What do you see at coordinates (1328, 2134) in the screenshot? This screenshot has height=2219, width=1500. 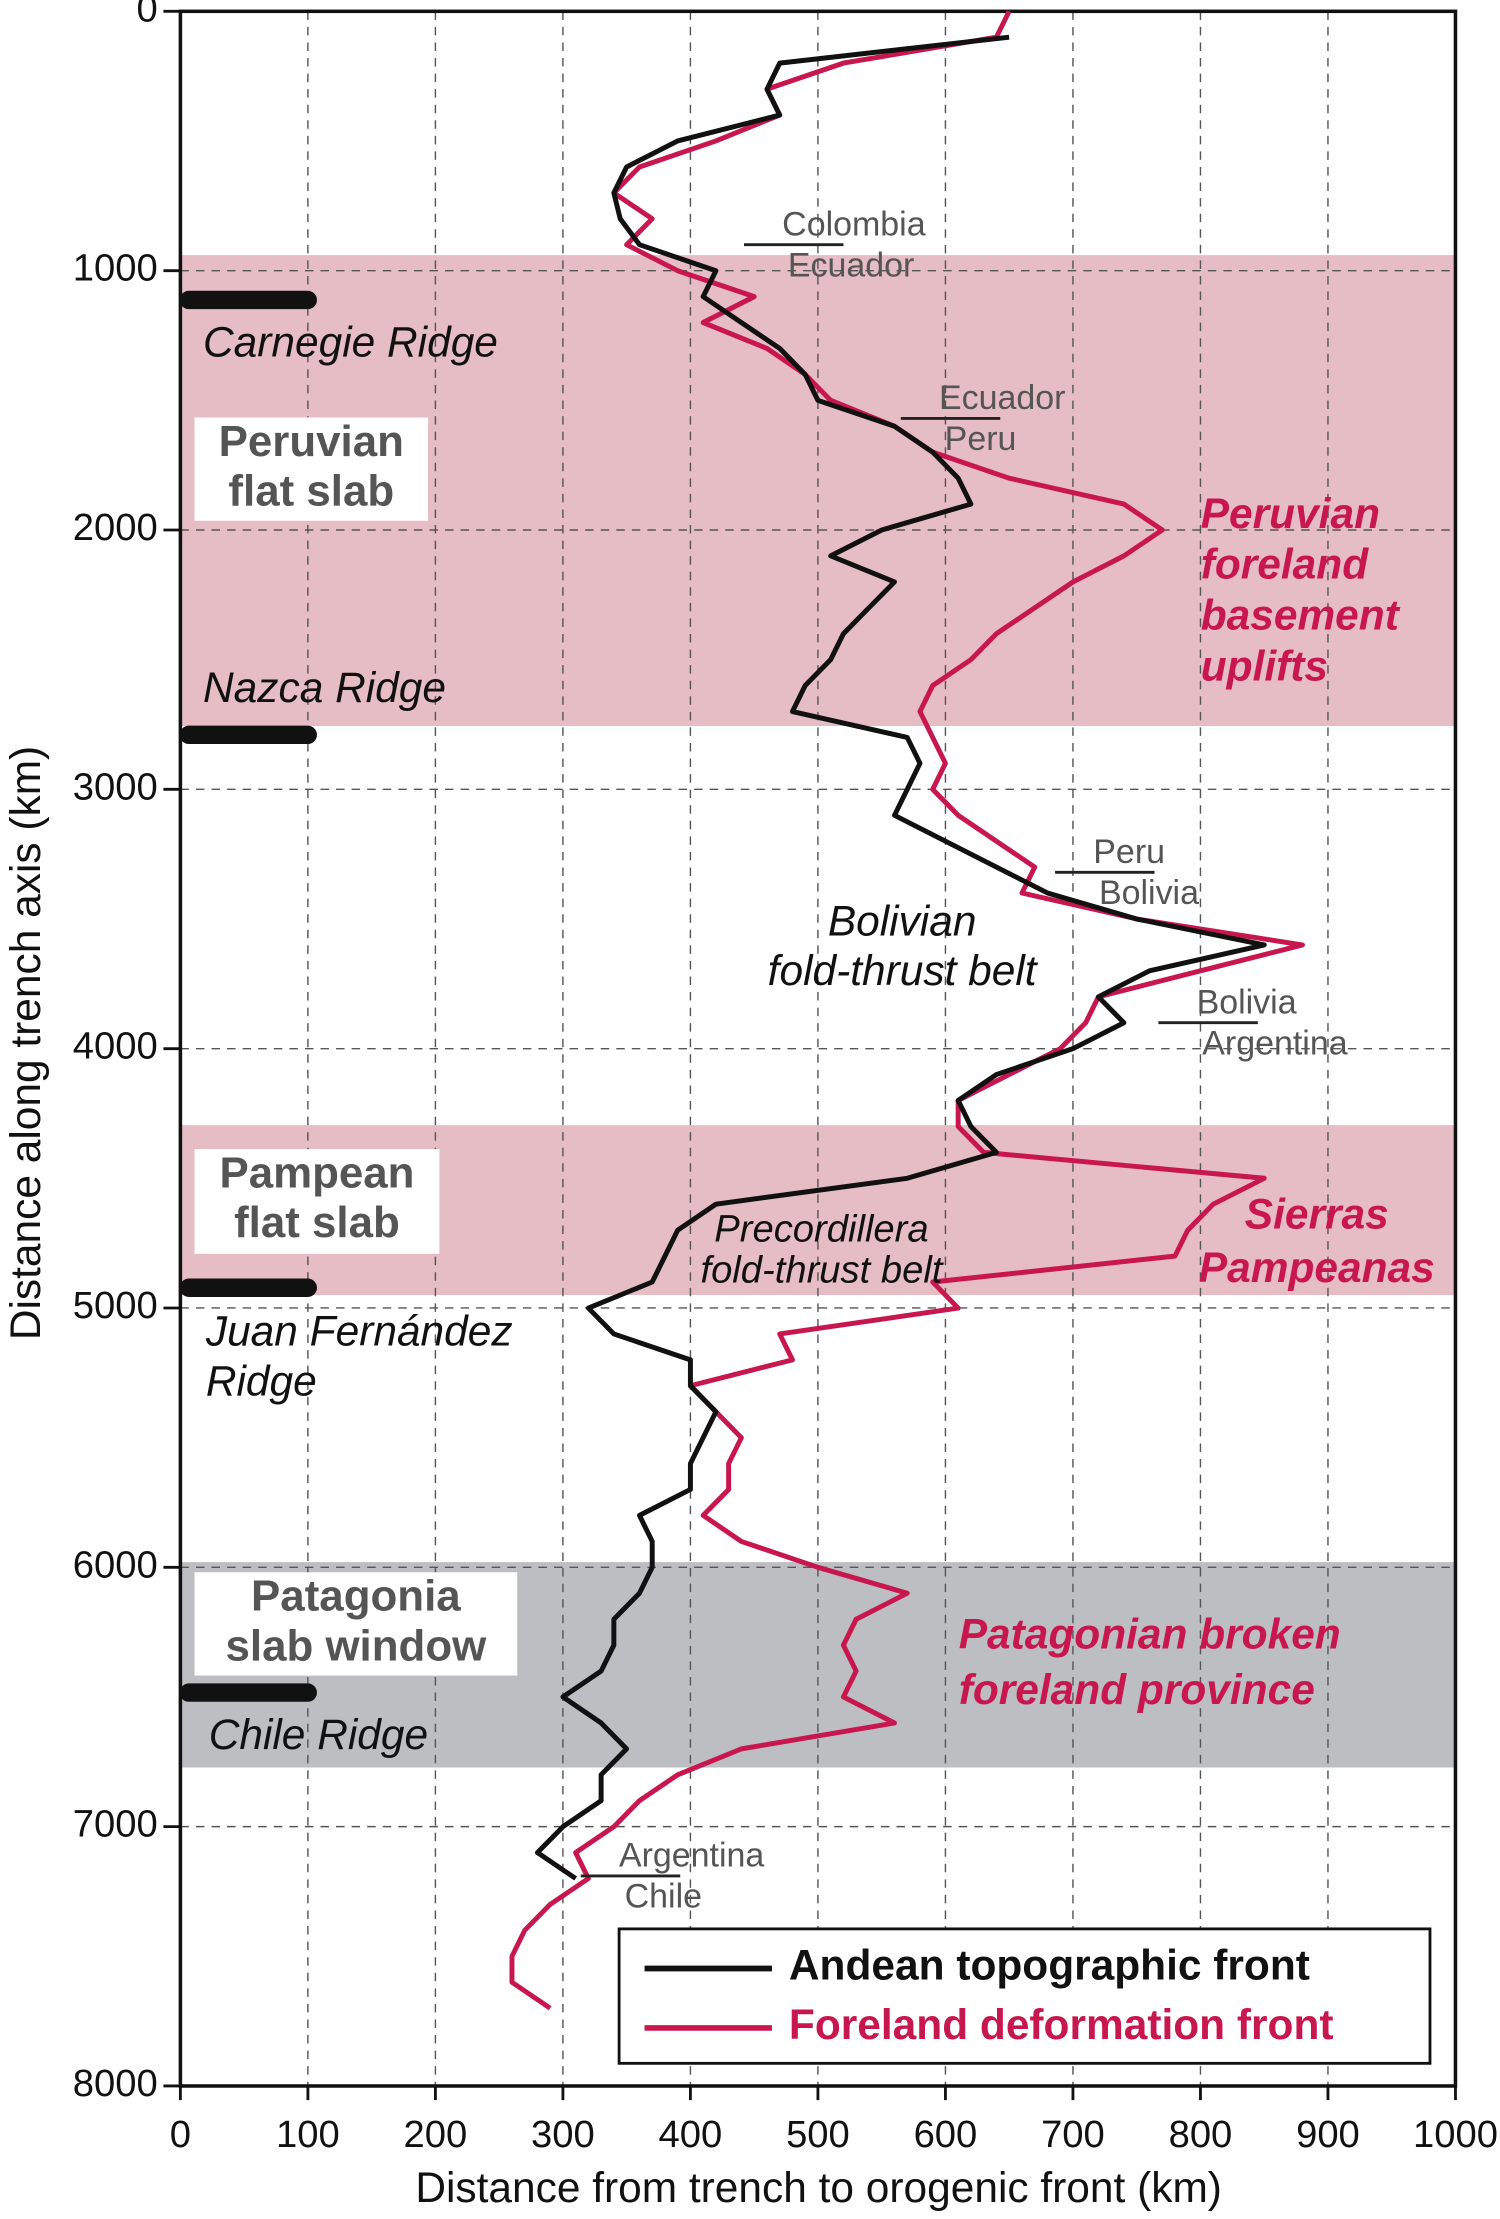 I see `x-tick-label: 900` at bounding box center [1328, 2134].